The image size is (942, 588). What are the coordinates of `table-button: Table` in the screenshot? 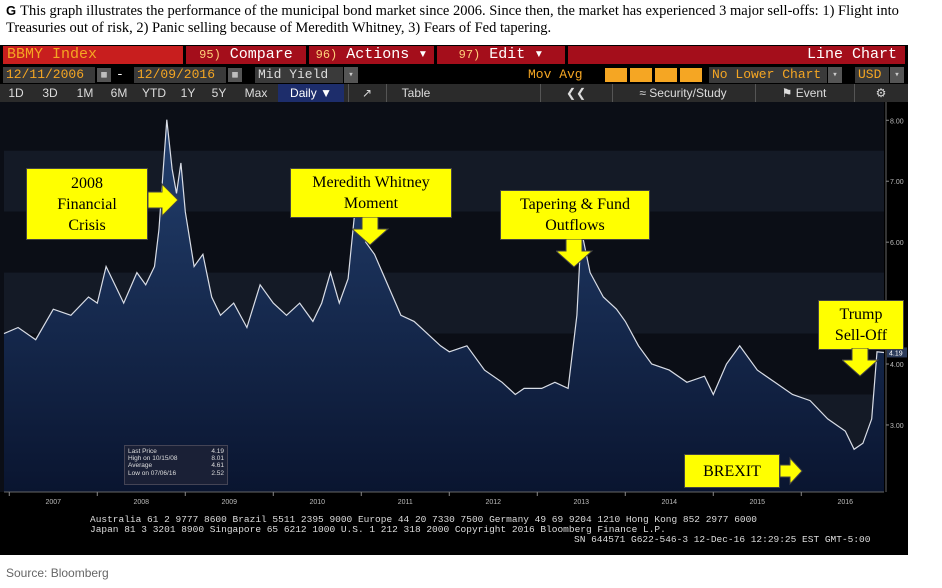 It's located at (415, 93).